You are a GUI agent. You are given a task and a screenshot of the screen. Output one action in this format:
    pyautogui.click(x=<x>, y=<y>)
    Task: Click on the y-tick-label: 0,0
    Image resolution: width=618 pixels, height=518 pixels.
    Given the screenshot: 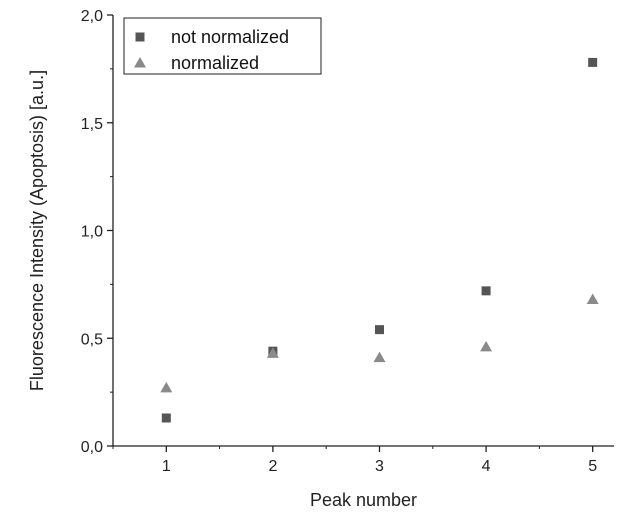 What is the action you would take?
    pyautogui.click(x=92, y=447)
    